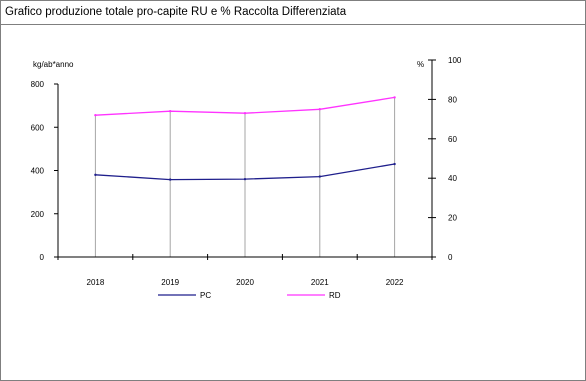 The image size is (586, 381). What do you see at coordinates (249, 295) in the screenshot?
I see `legend: PC RD` at bounding box center [249, 295].